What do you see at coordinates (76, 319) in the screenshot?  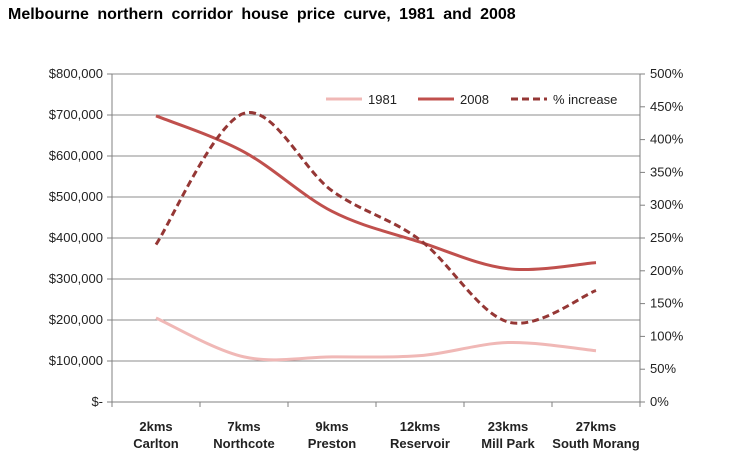 I see `y-left-tick-label: $200,000` at bounding box center [76, 319].